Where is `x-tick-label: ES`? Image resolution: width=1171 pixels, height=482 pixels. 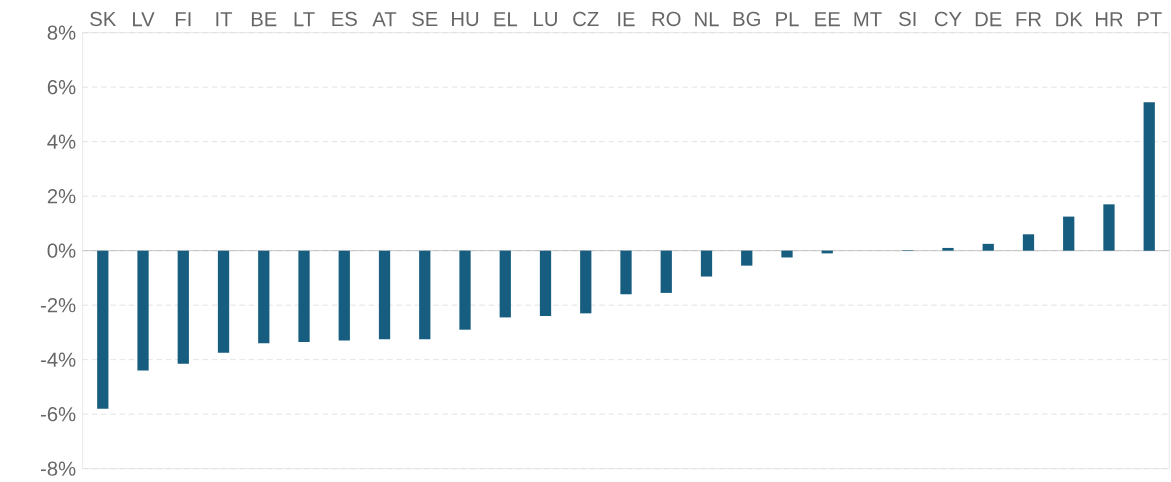
x-tick-label: ES is located at coordinates (344, 19).